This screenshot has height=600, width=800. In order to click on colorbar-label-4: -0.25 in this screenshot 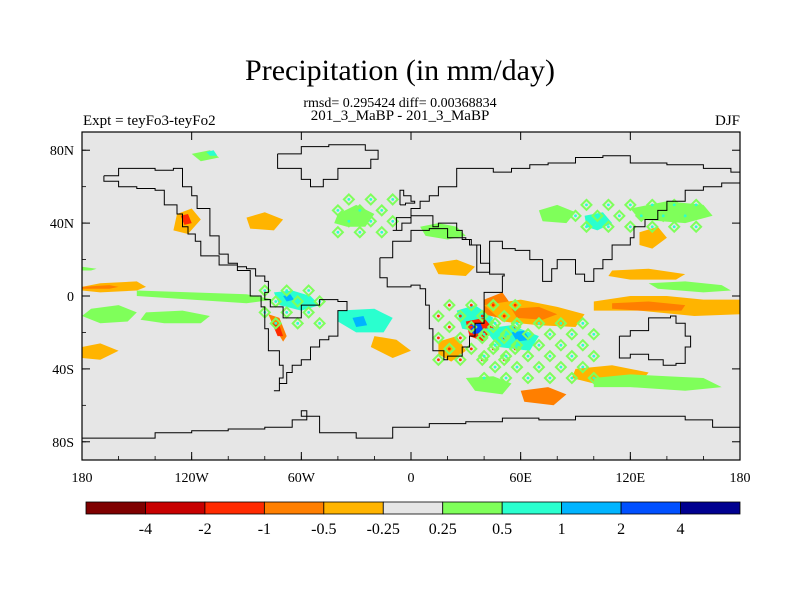, I will do `click(383, 529)`.